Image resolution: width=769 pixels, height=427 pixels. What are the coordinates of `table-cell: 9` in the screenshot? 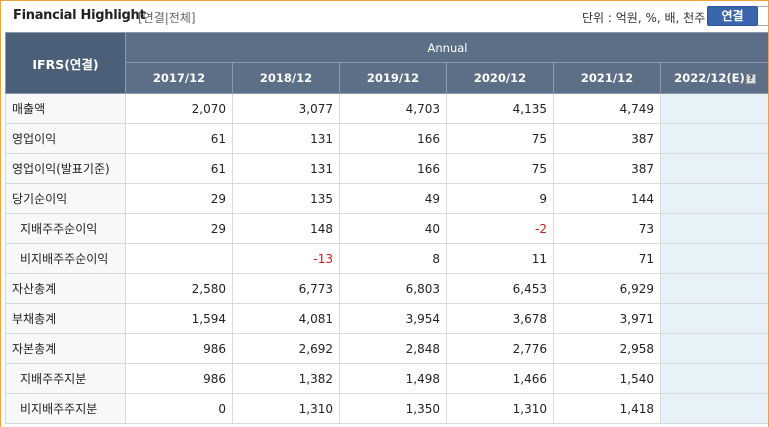 It's located at (500, 198).